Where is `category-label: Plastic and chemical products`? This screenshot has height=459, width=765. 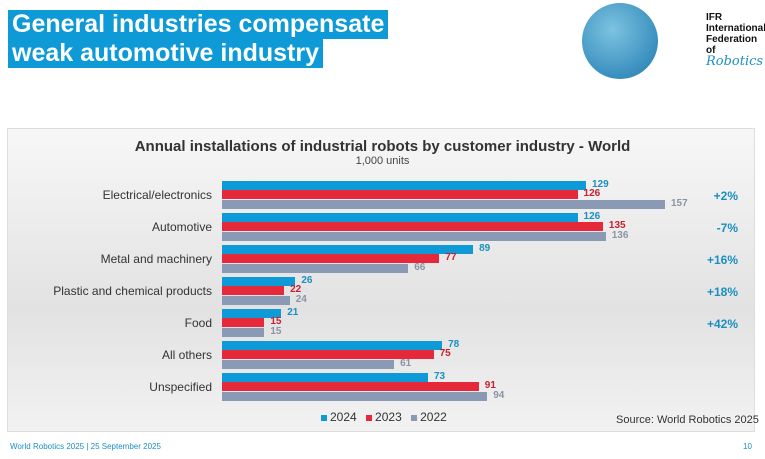
category-label: Plastic and chemical products is located at coordinates (132, 291).